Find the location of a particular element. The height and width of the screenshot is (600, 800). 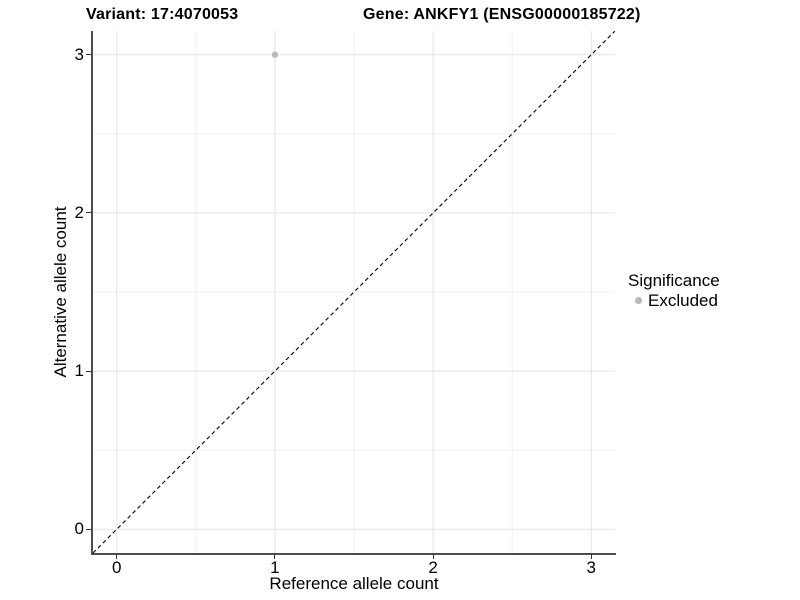

x-tick-label: 3 is located at coordinates (591, 567).